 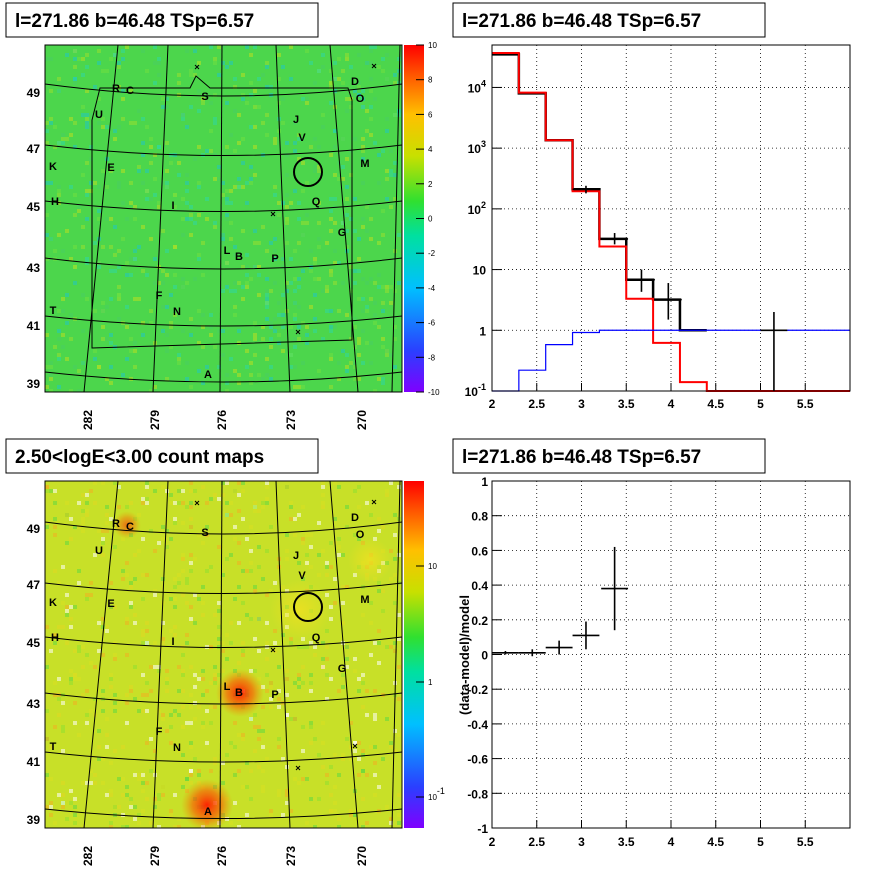 What do you see at coordinates (34, 704) in the screenshot?
I see `lat-tick-label: 43` at bounding box center [34, 704].